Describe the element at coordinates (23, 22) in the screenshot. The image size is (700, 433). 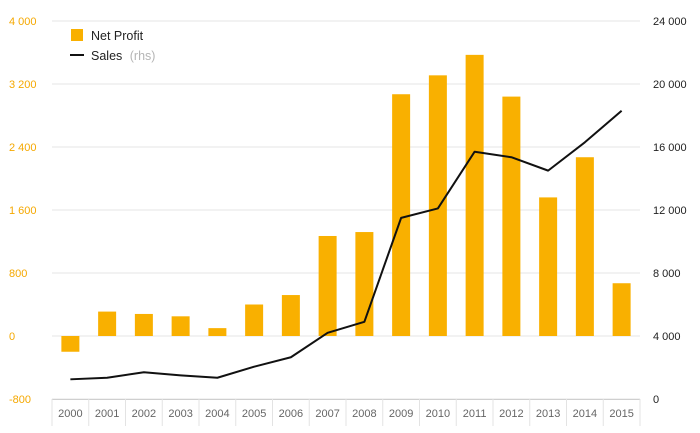
I see `left-tick-label: 4 000` at that location.